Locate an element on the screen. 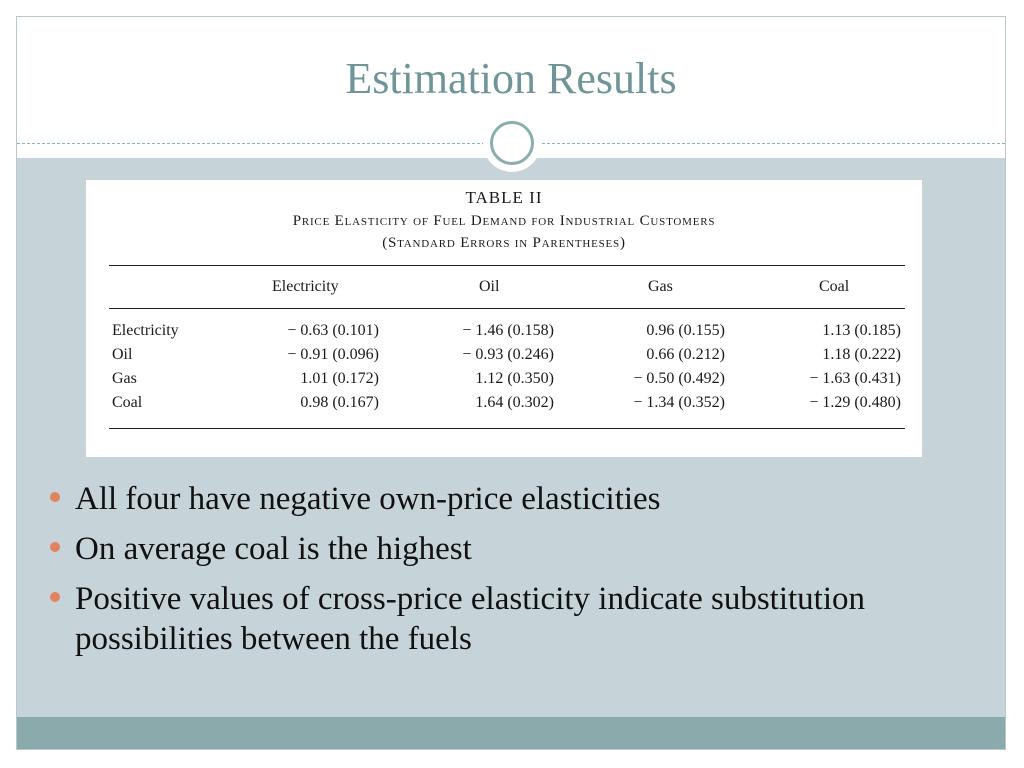 The image size is (1024, 768). table-cell: − 1.46 (0.158) is located at coordinates (508, 330).